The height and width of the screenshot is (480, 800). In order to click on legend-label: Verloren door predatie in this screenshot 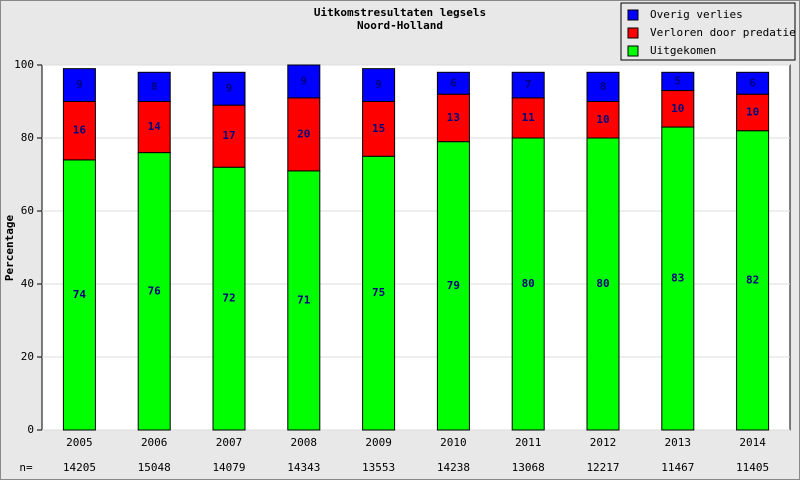, I will do `click(723, 32)`.